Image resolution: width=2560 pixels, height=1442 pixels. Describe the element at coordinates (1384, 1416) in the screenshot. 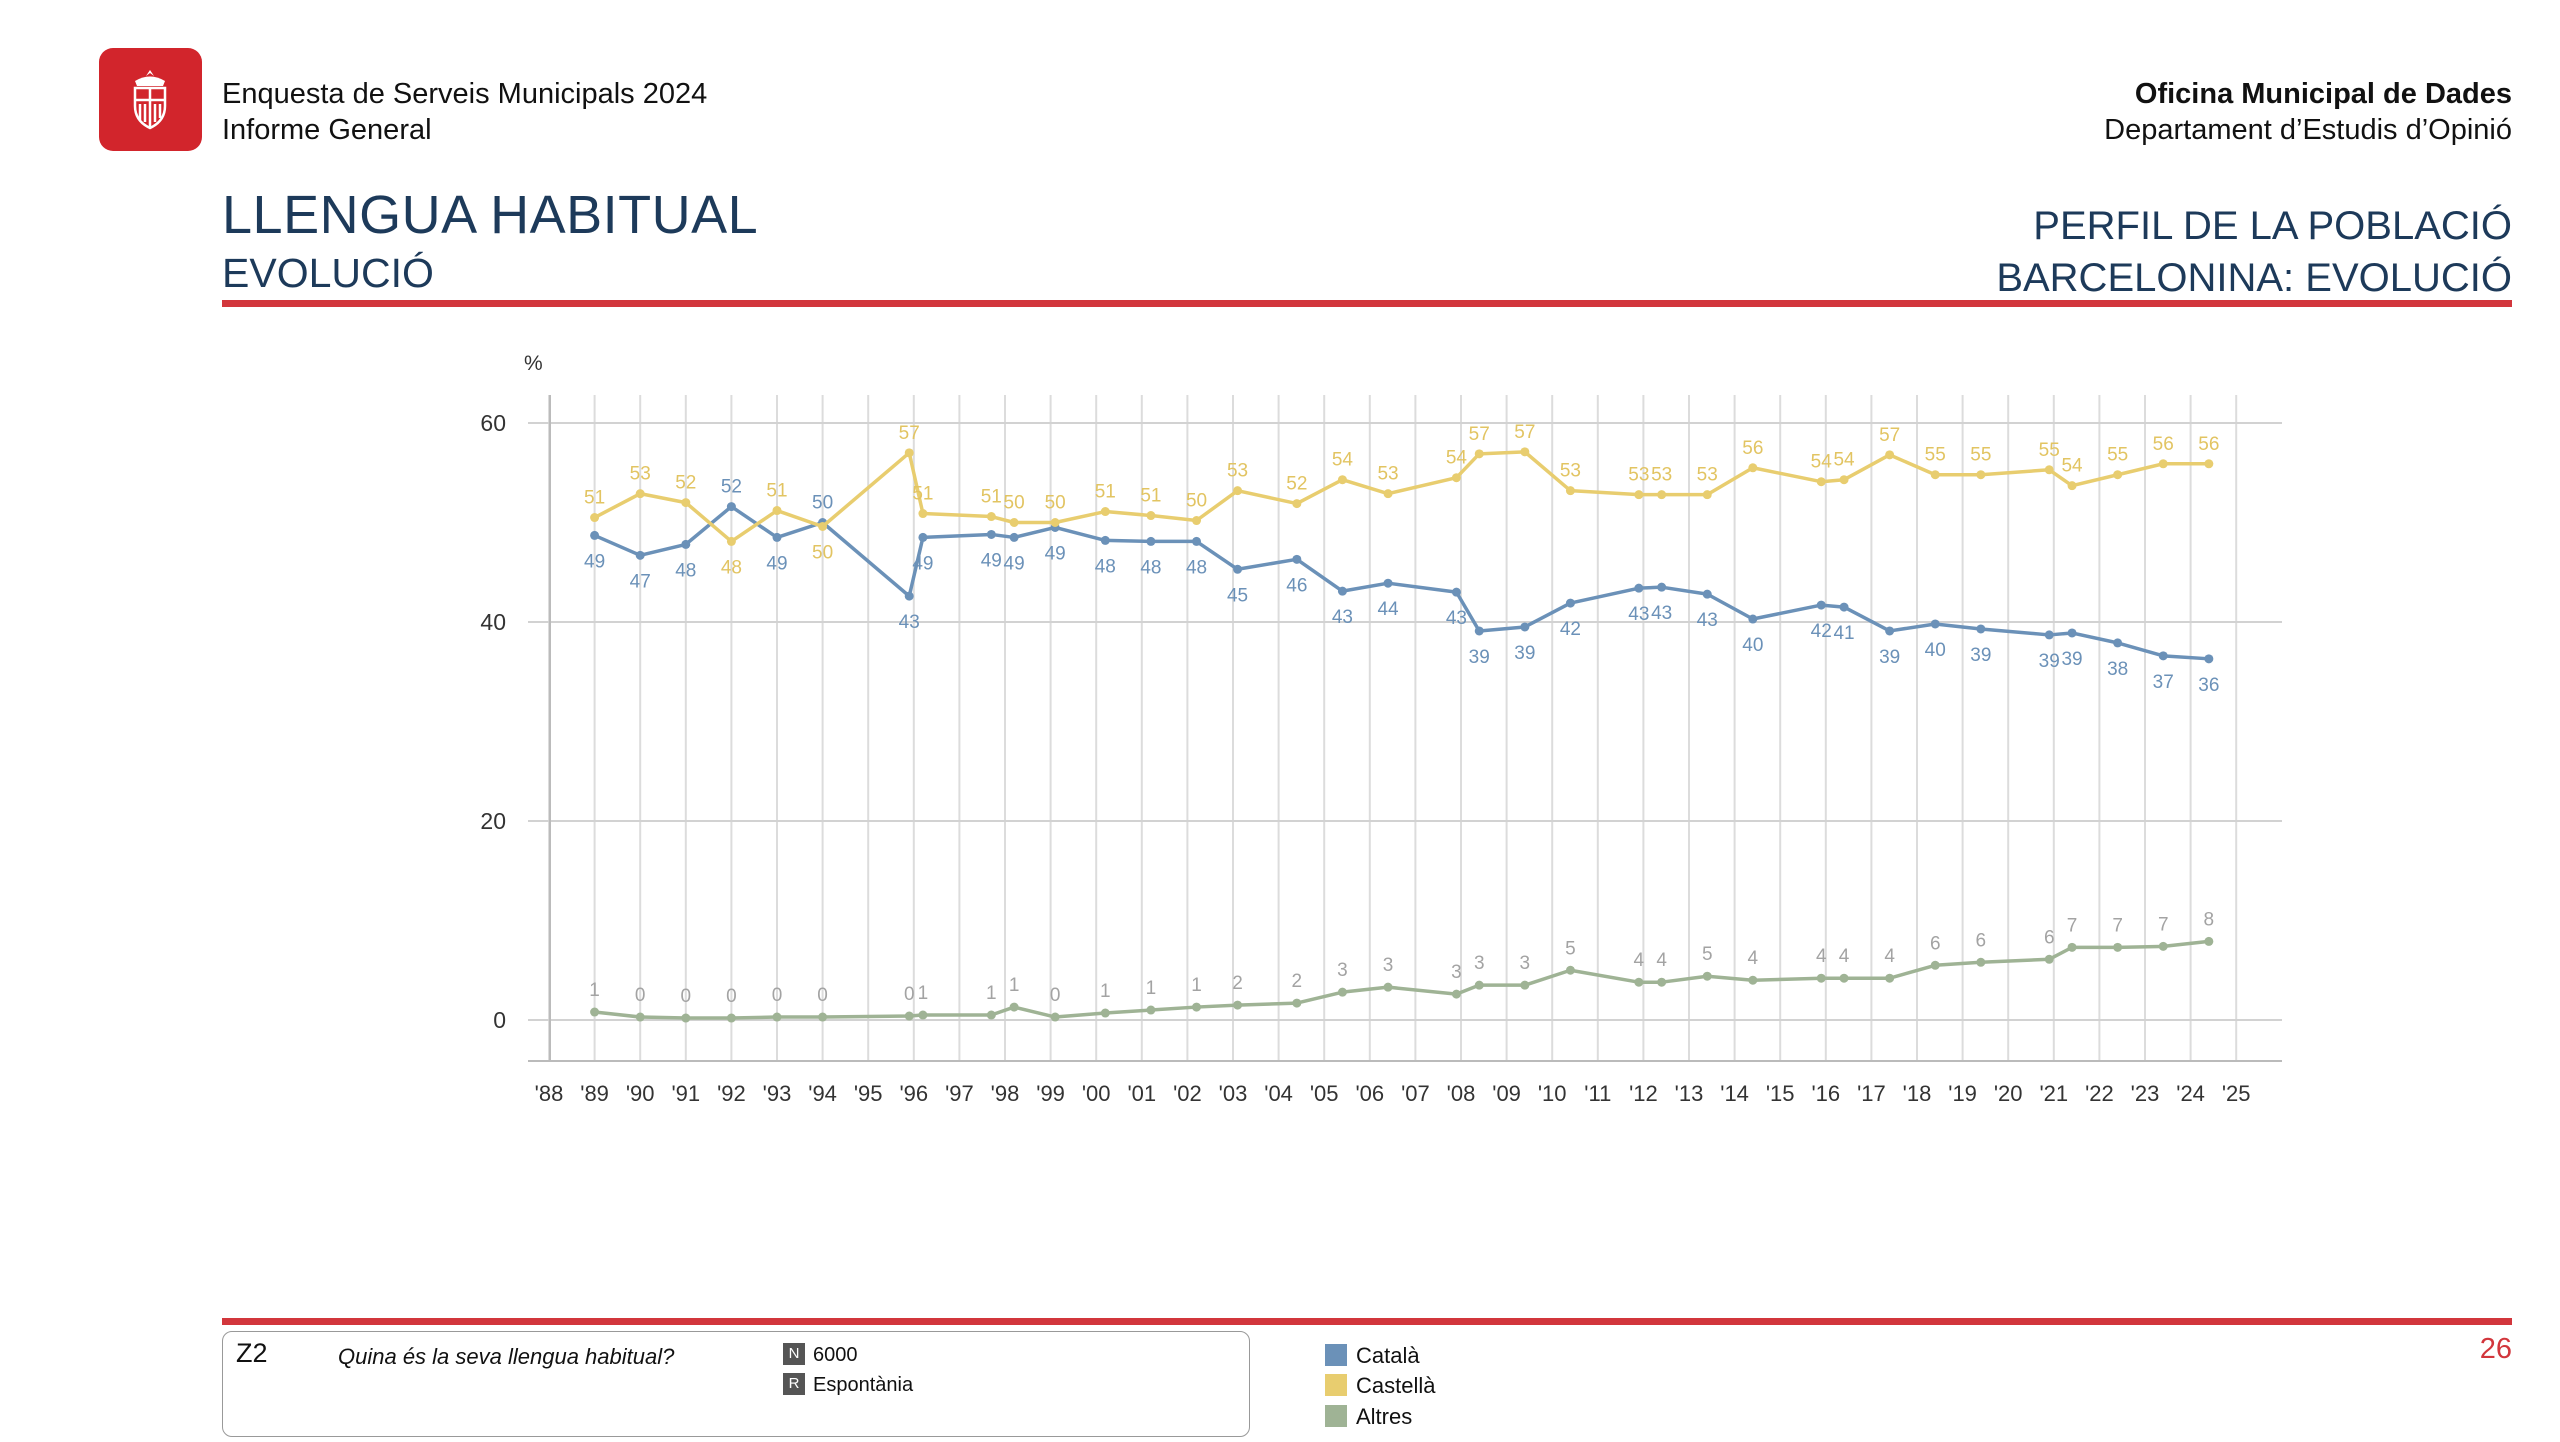

I see `legend-label-altres: Altres` at that location.